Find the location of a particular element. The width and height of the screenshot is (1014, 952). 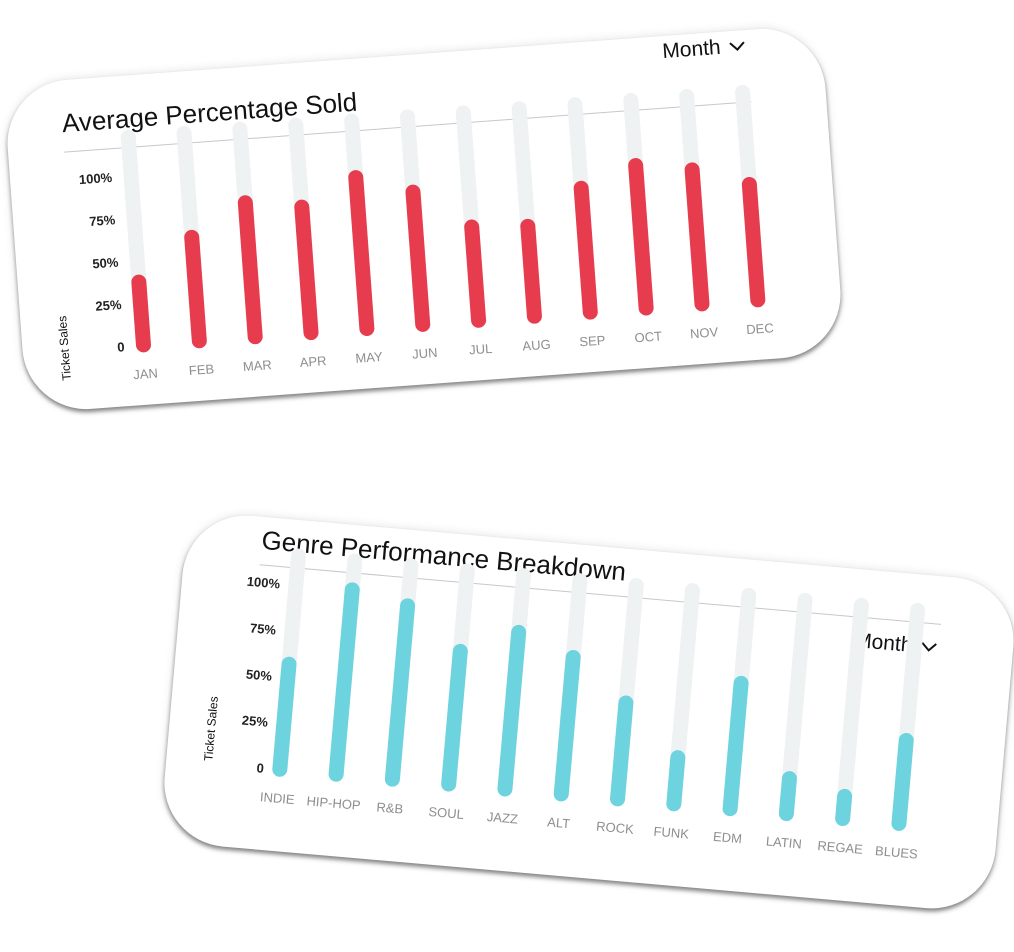

category-label: ROCK is located at coordinates (615, 828).